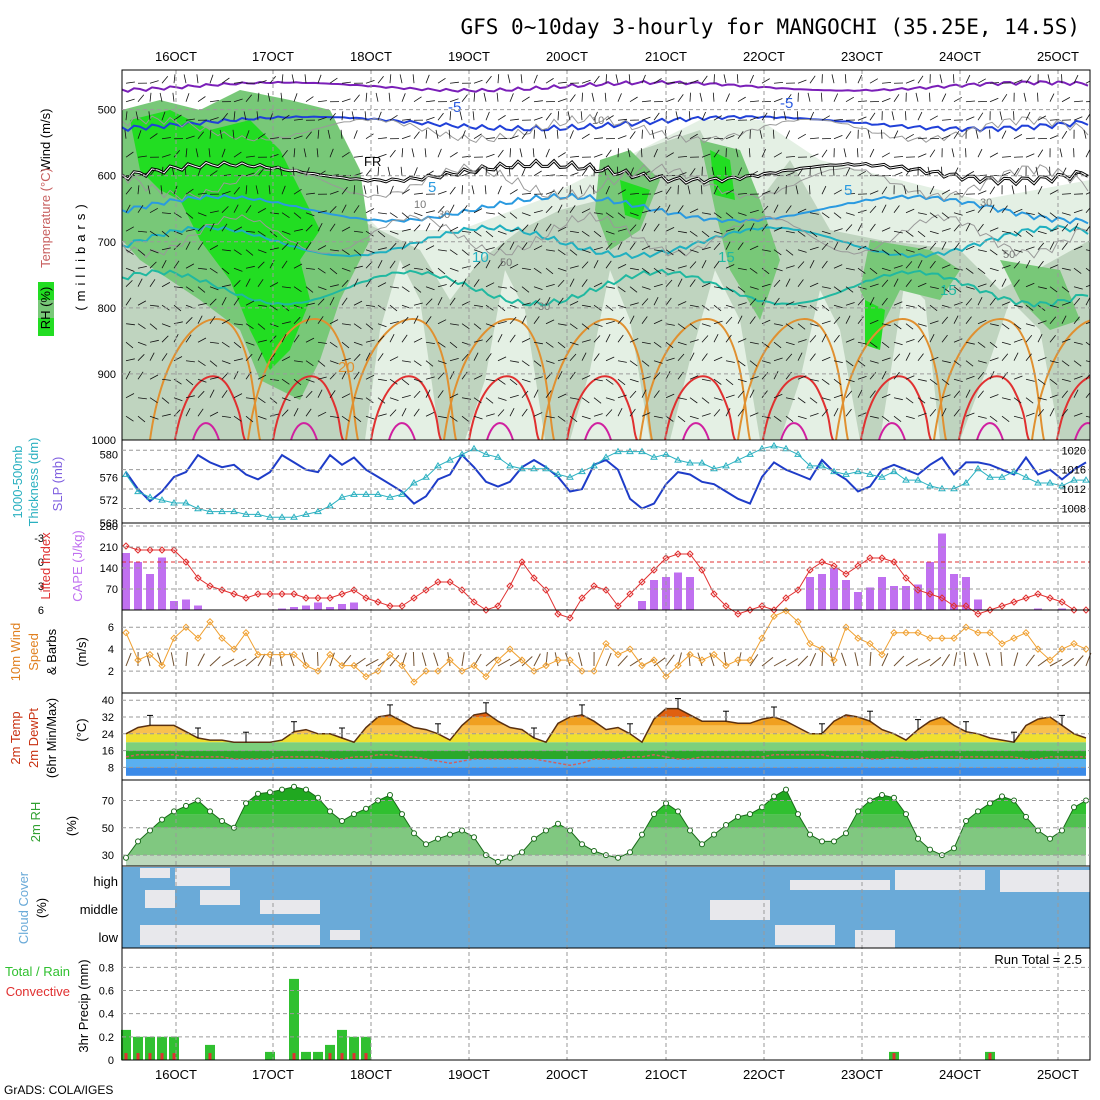  What do you see at coordinates (15, 652) in the screenshot?
I see `wind-label: 10m Wind` at bounding box center [15, 652].